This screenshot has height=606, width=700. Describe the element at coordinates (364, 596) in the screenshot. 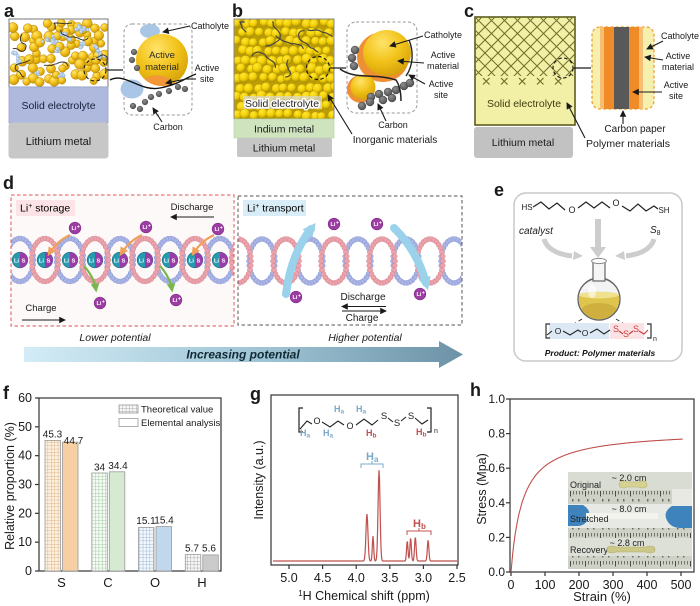

I see `svg-text: 1H Chemical shift (ppm)` at that location.